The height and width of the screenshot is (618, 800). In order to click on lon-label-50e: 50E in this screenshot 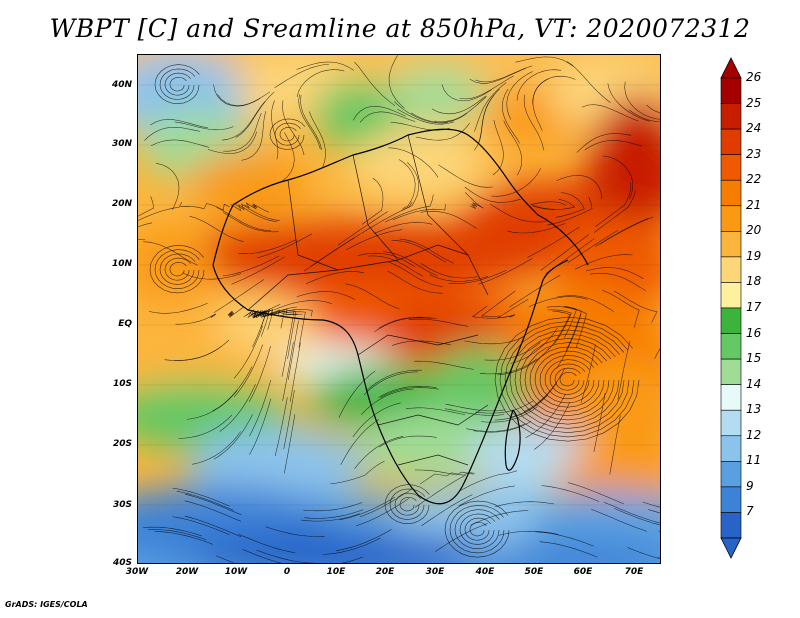, I will do `click(534, 572)`.